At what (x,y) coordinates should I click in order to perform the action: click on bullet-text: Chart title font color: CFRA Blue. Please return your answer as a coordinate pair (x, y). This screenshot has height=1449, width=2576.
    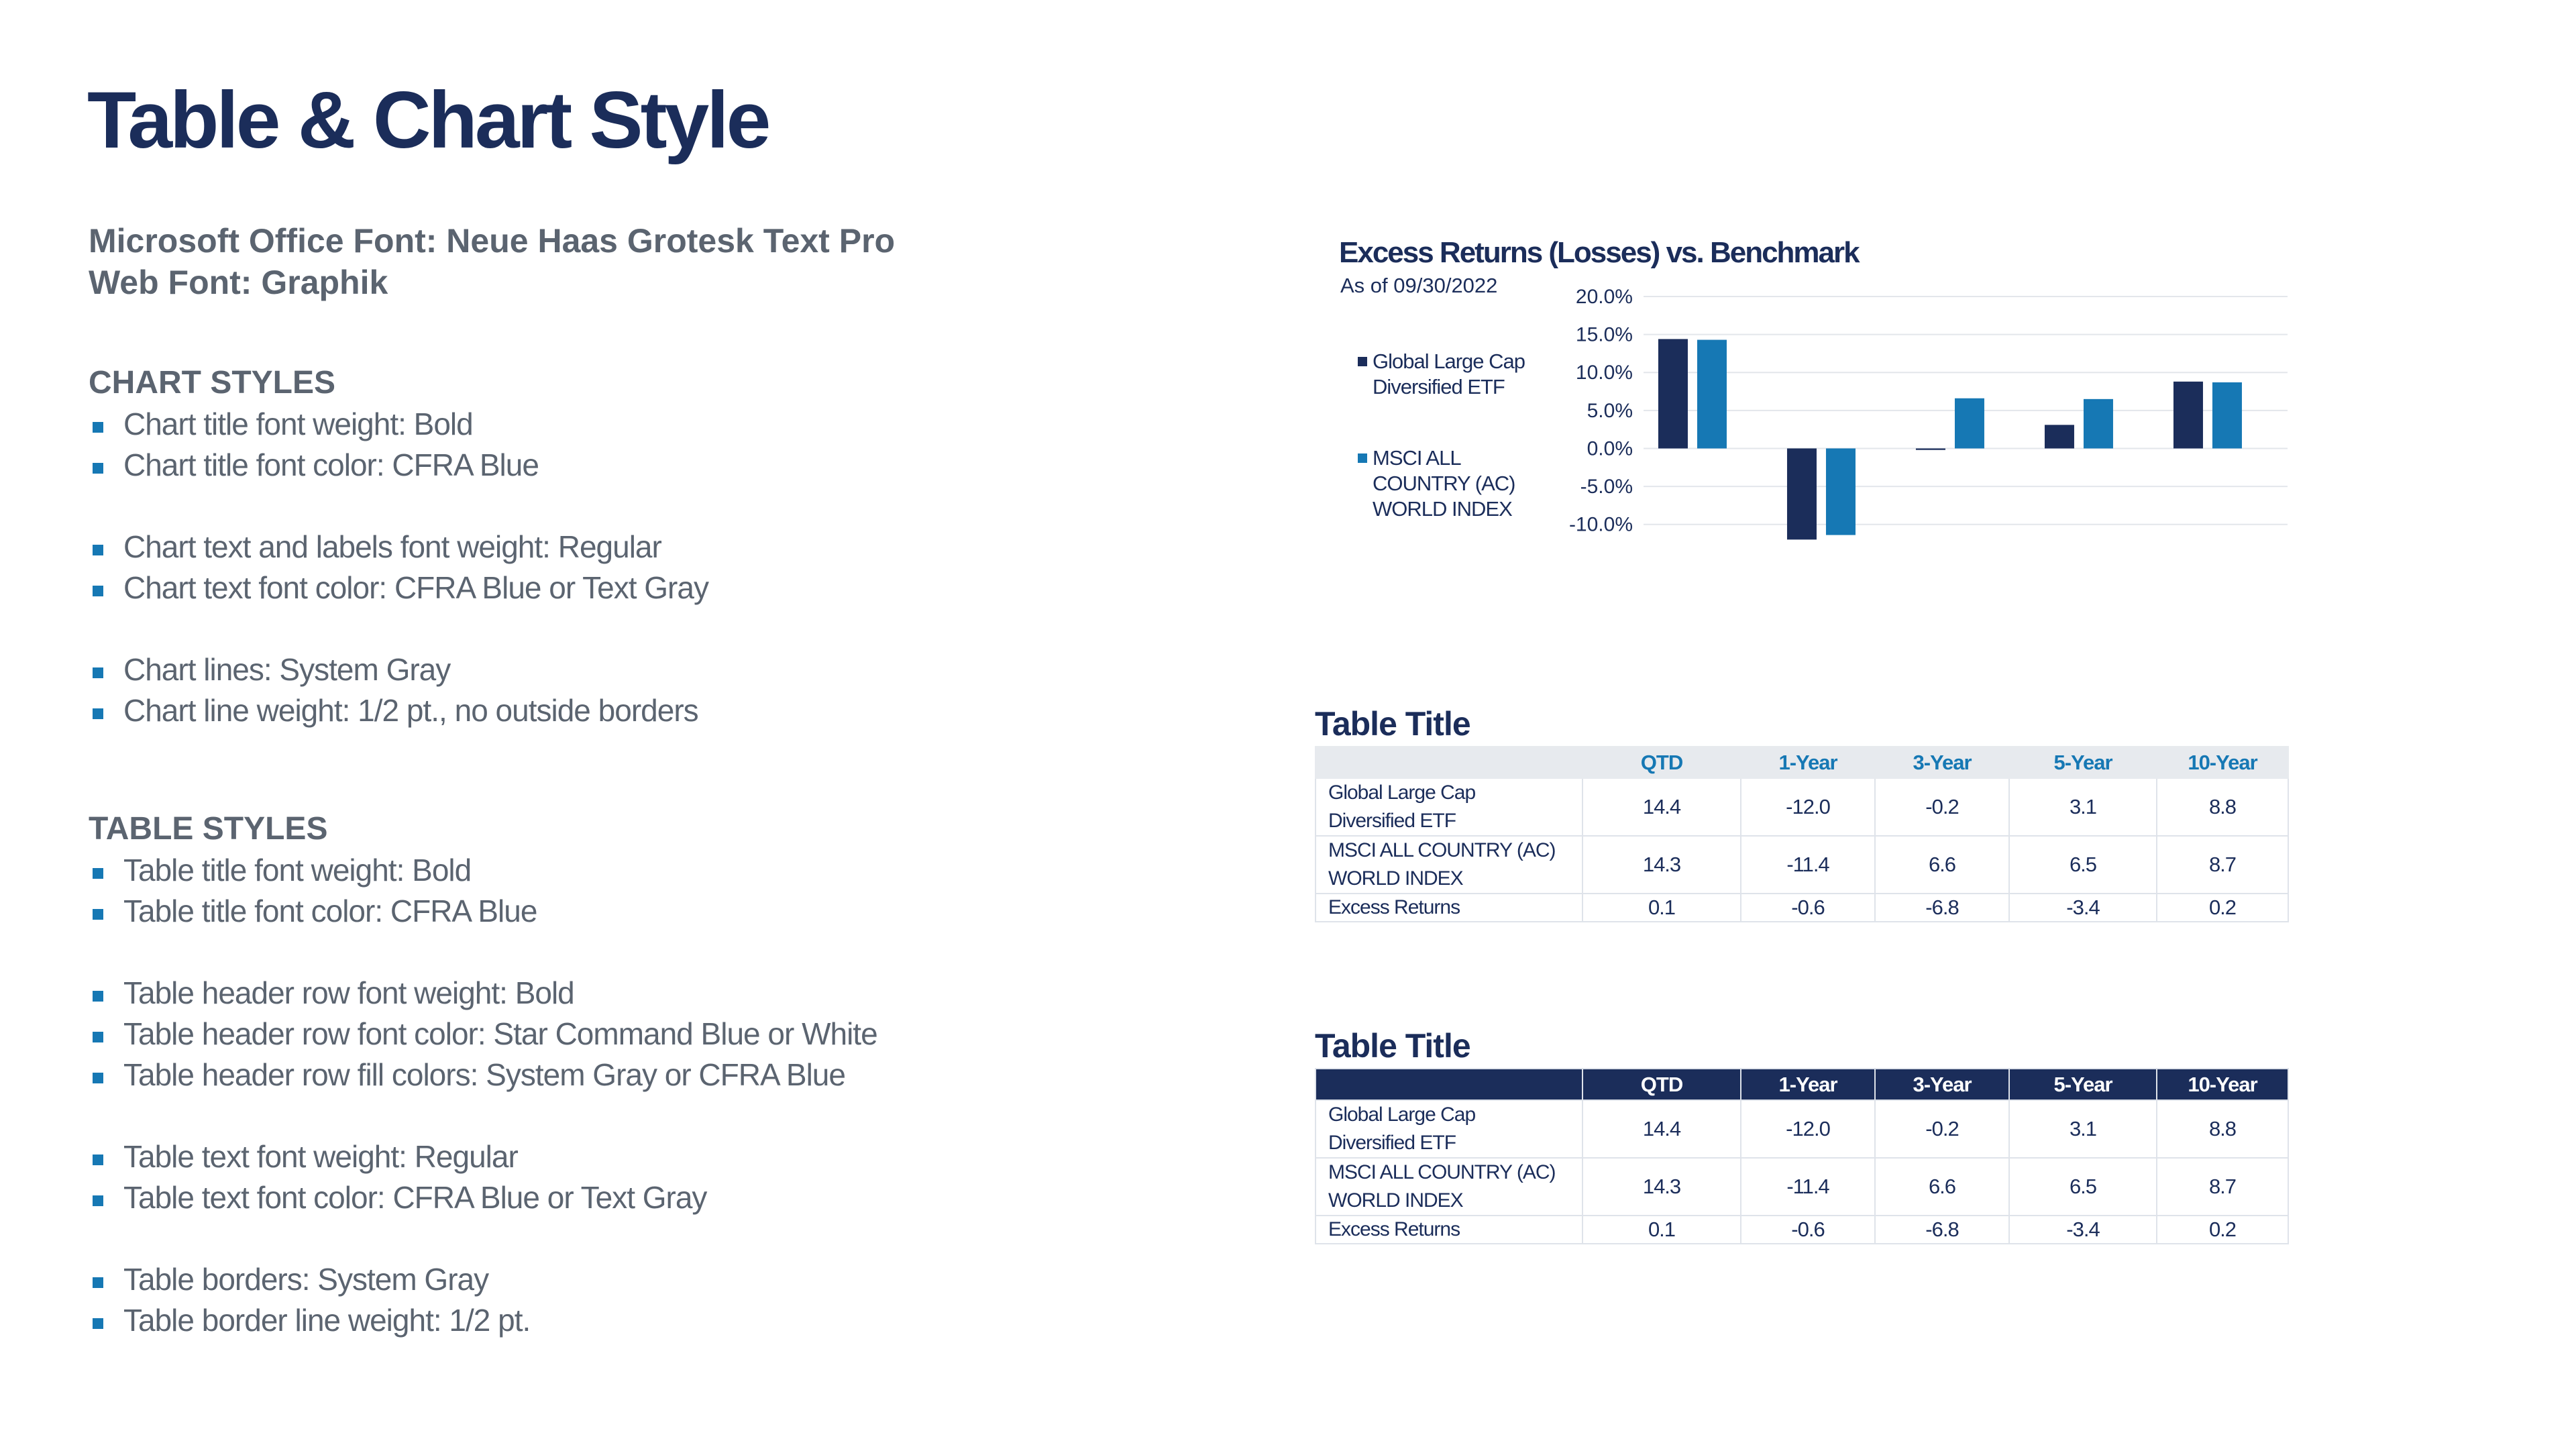
    Looking at the image, I should click on (331, 464).